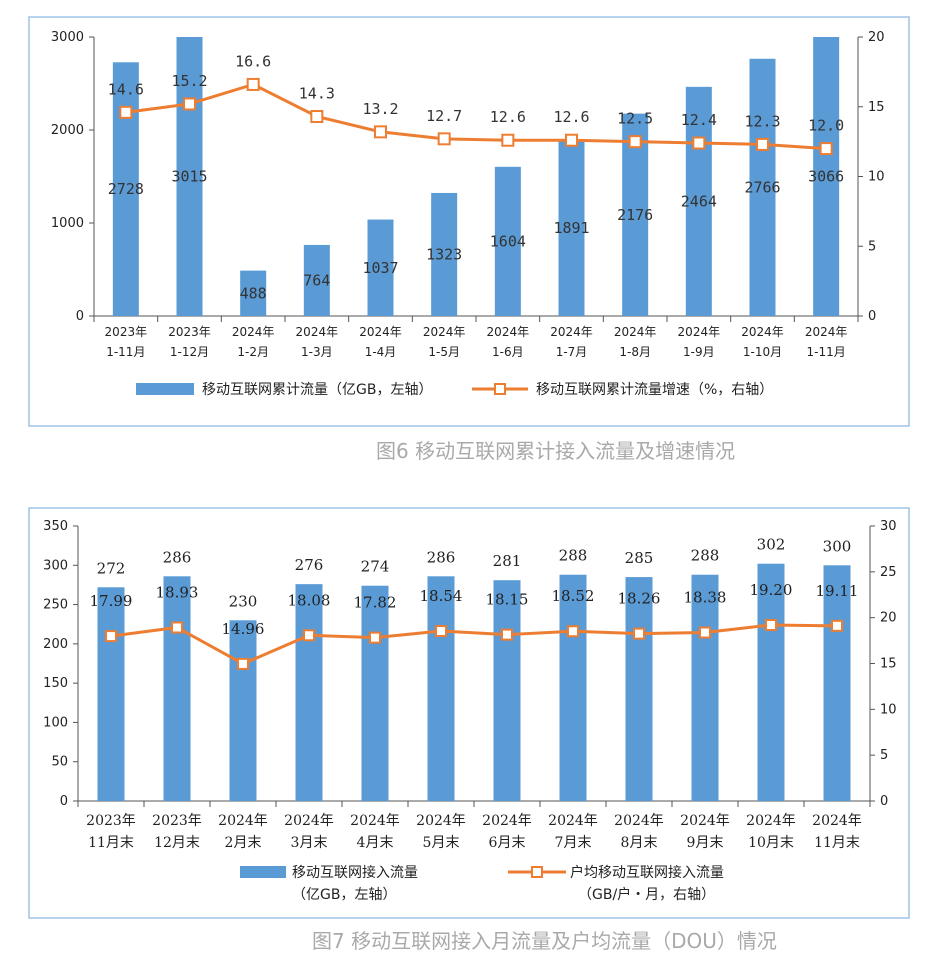 The image size is (951, 976). Describe the element at coordinates (555, 451) in the screenshot. I see `chart1-caption: 图6 移动互联网累计接入流量及增速情况` at that location.